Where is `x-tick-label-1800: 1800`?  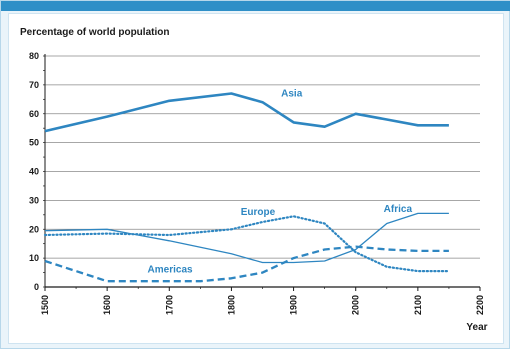 x-tick-label-1800: 1800 is located at coordinates (231, 305).